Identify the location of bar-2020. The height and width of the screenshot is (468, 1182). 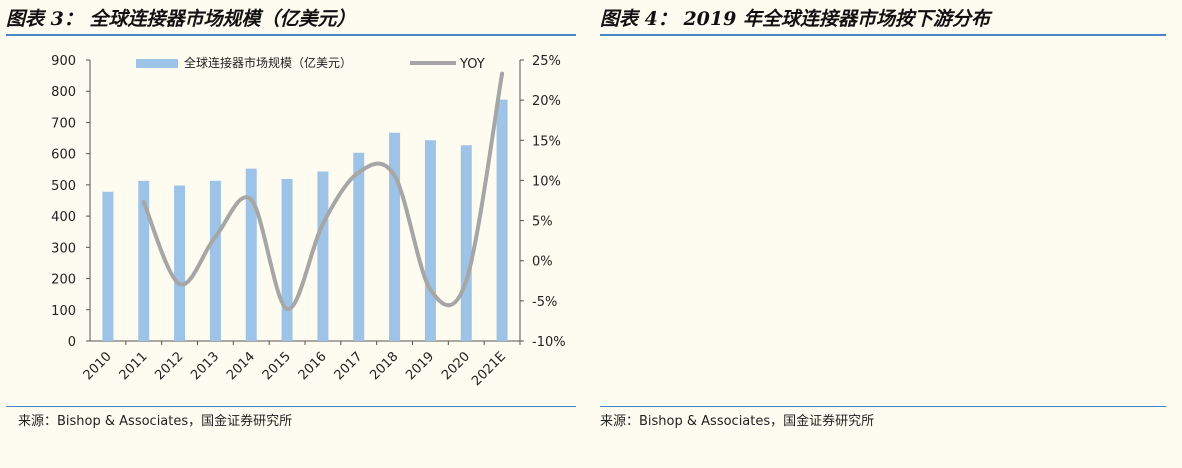
(466, 243).